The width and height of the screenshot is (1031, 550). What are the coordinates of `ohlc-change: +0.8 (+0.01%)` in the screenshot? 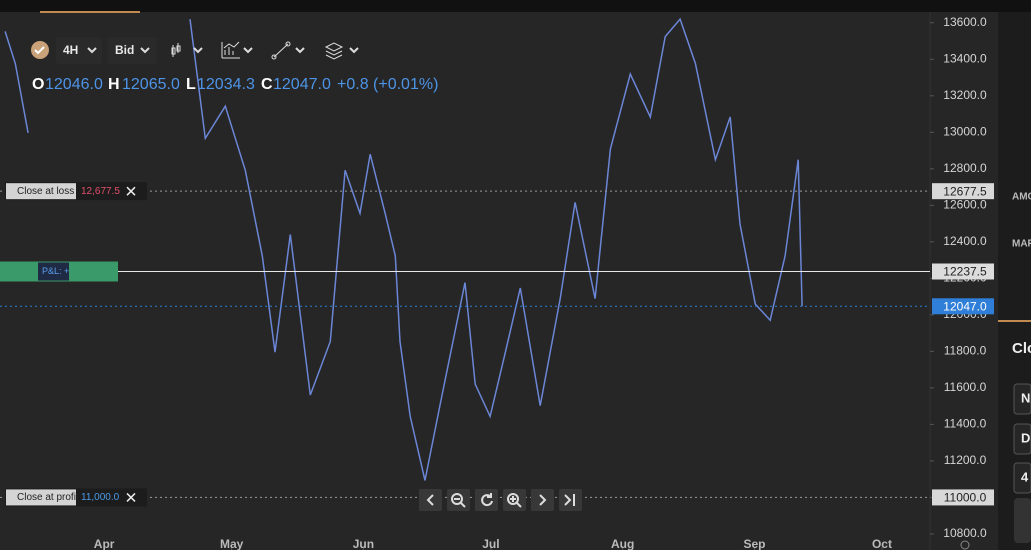 It's located at (387, 84).